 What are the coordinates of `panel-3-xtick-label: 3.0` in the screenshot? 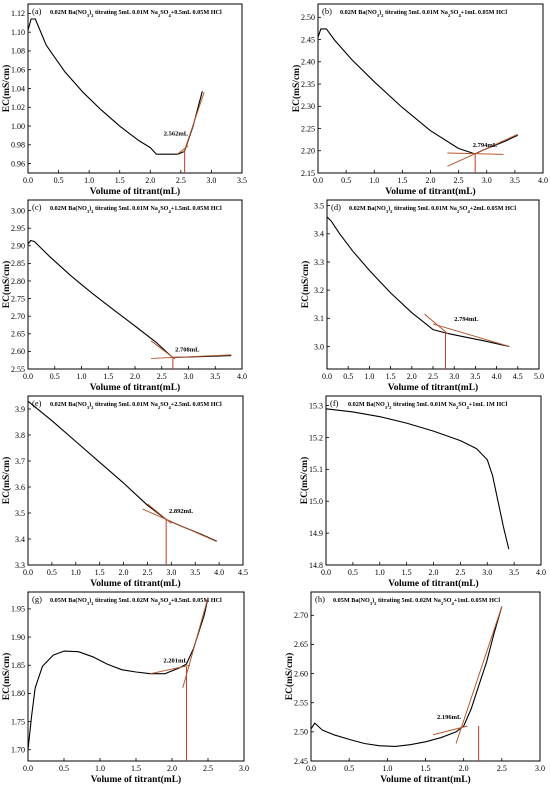 It's located at (189, 376).